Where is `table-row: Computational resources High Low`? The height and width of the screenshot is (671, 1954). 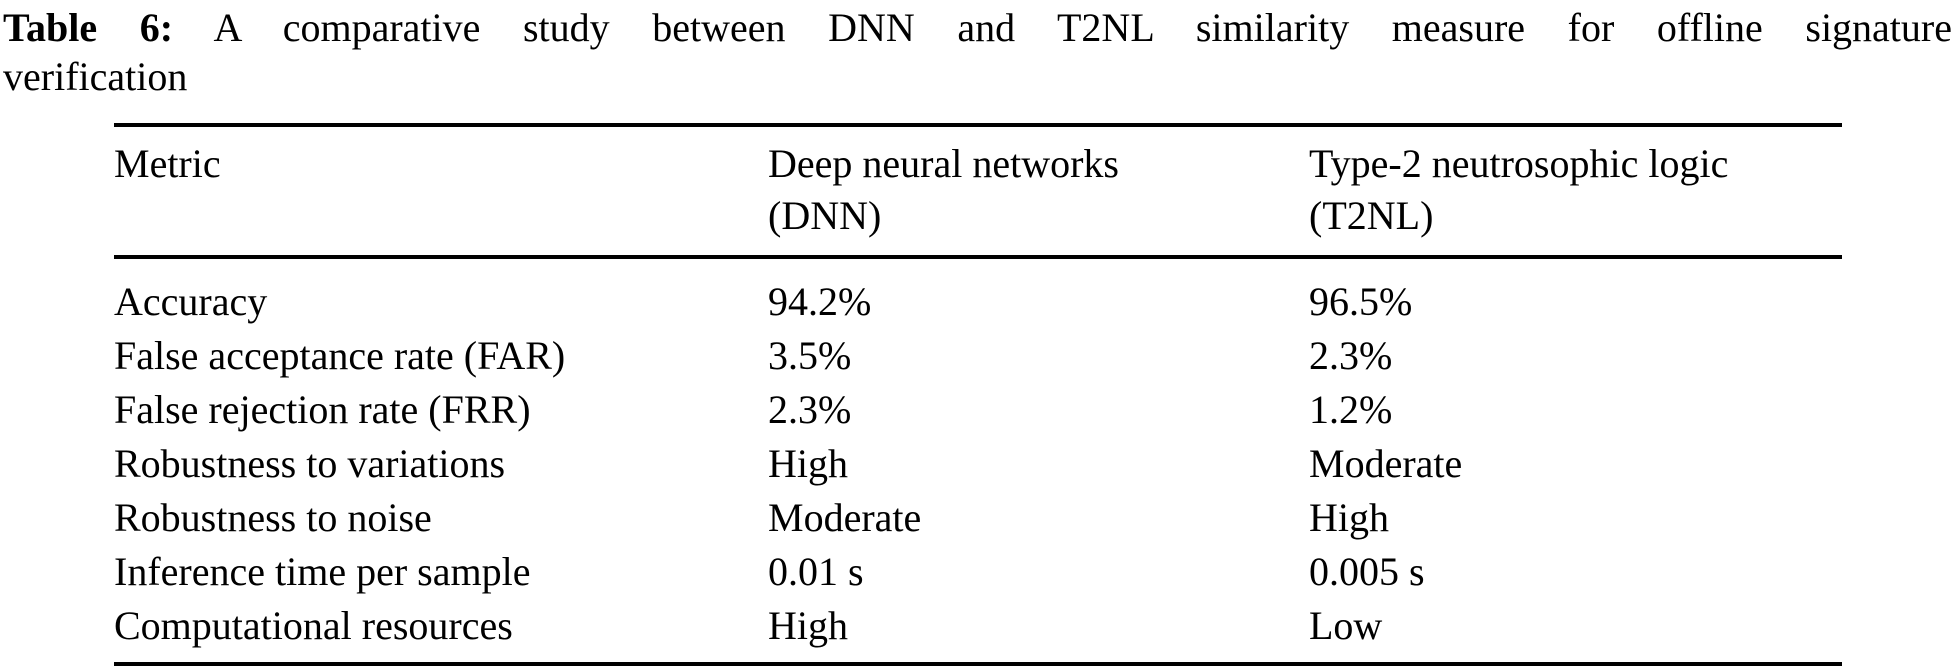
table-row: Computational resources High Low is located at coordinates (978, 626).